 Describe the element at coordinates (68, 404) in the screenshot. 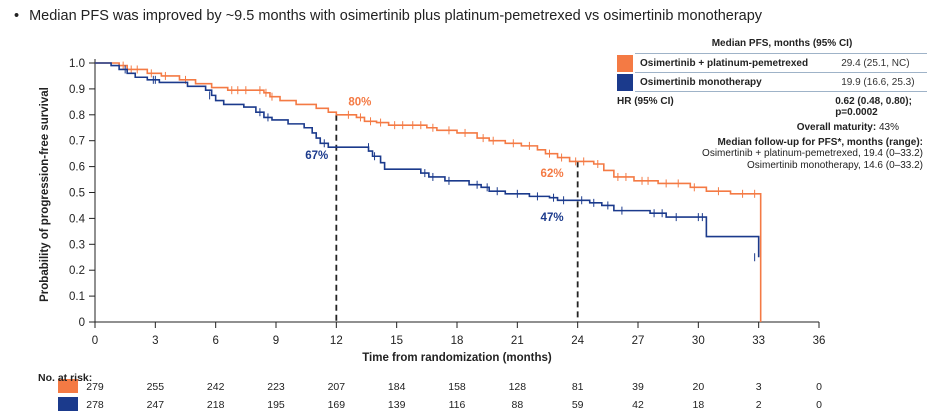

I see `risk-swatch-mono` at that location.